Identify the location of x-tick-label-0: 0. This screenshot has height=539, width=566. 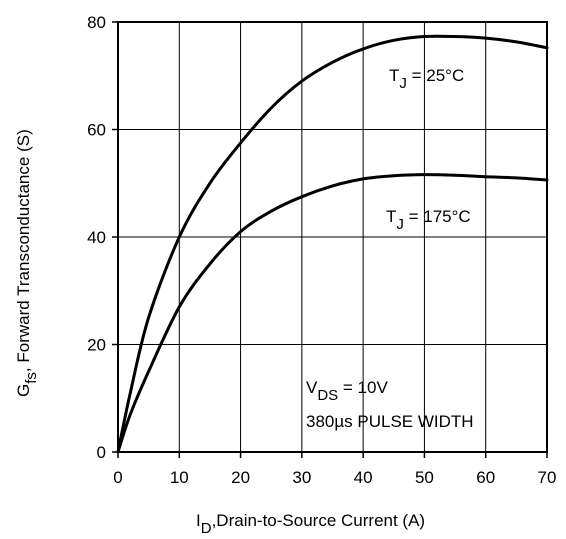
(117, 477).